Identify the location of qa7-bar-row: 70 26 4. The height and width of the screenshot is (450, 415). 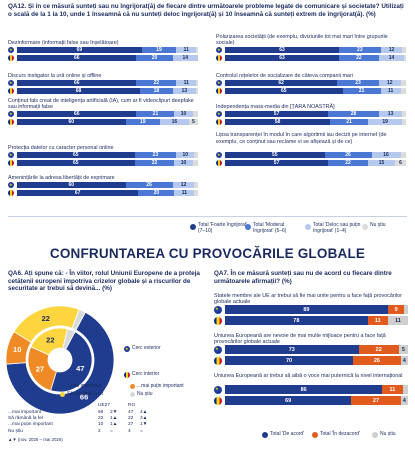
(316, 360).